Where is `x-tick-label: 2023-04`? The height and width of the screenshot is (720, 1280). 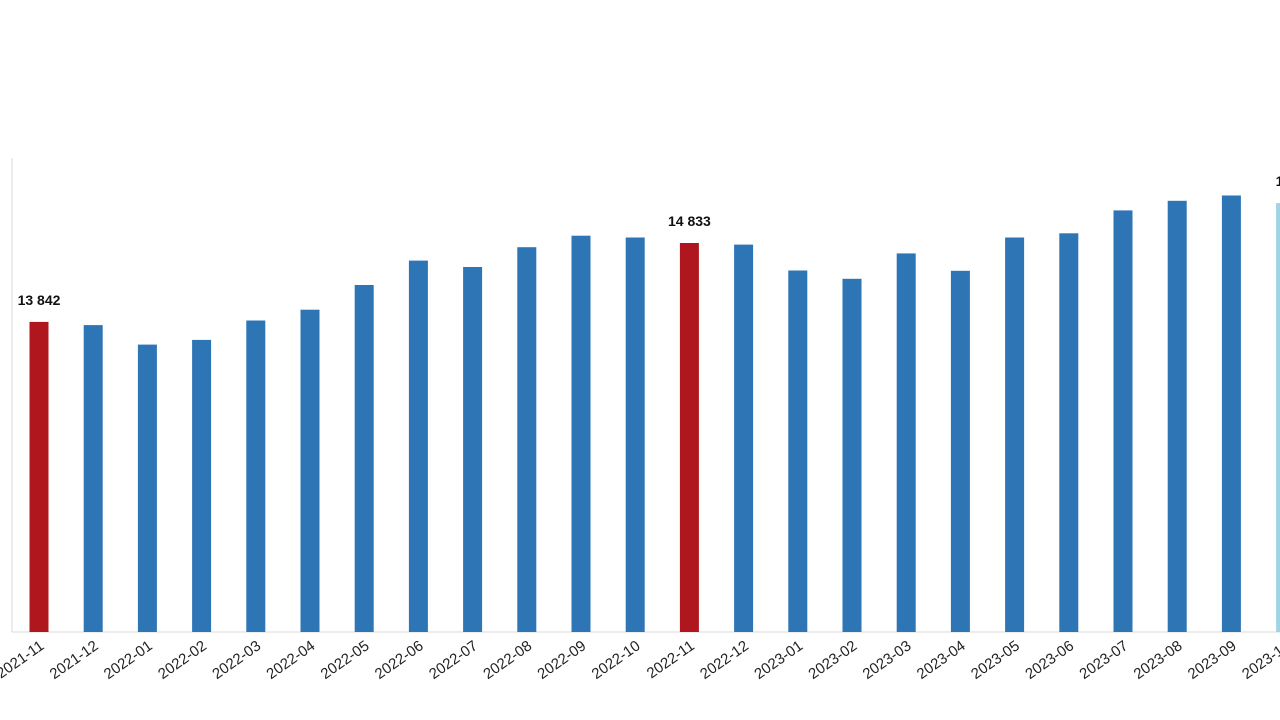
x-tick-label: 2023-04 is located at coordinates (941, 660).